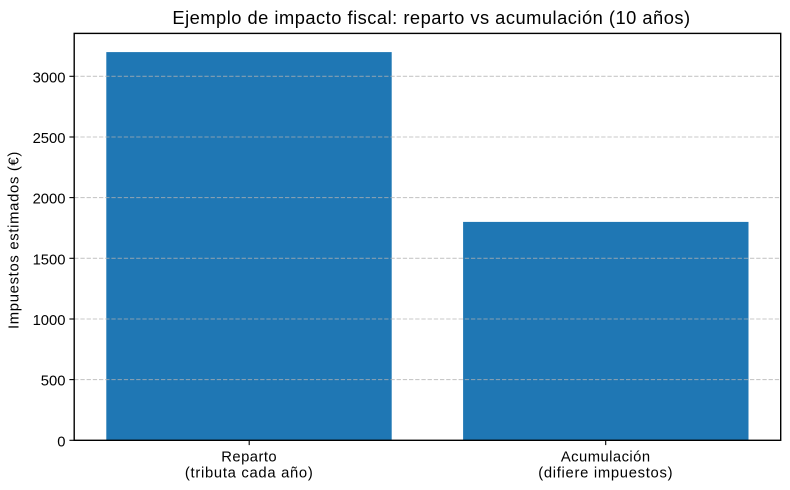 This screenshot has height=490, width=790. What do you see at coordinates (15, 240) in the screenshot?
I see `svg-text: Impuestos estimados (€)` at bounding box center [15, 240].